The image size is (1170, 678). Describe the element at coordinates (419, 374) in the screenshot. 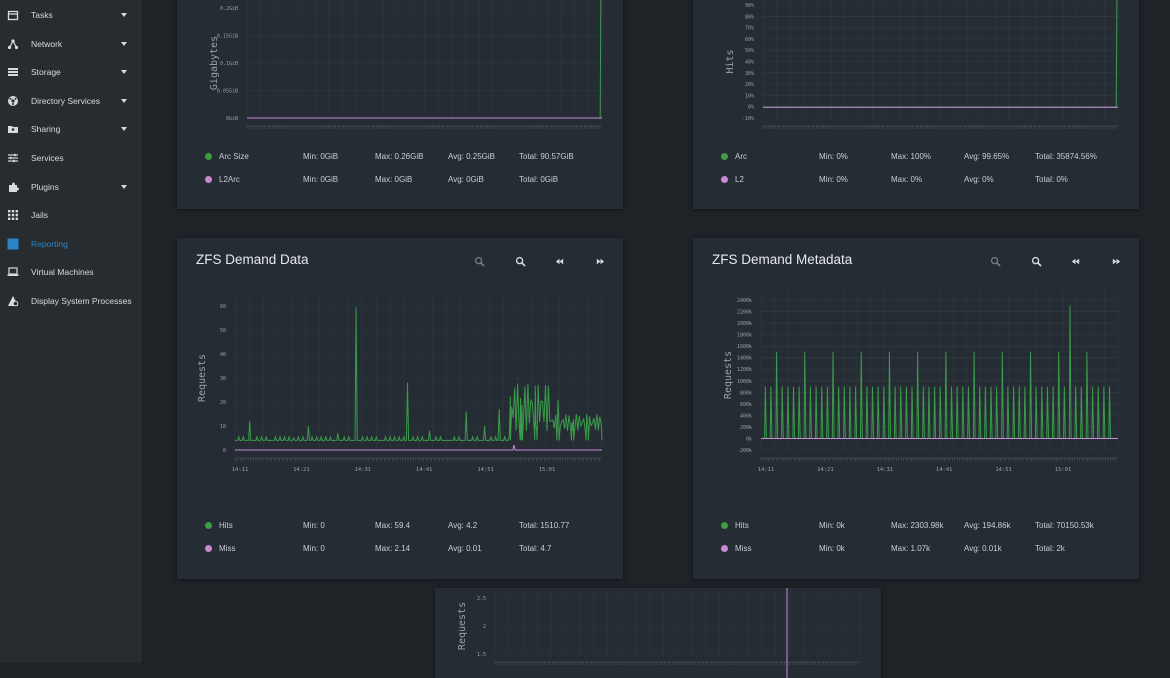

I see `series-line-hits` at that location.